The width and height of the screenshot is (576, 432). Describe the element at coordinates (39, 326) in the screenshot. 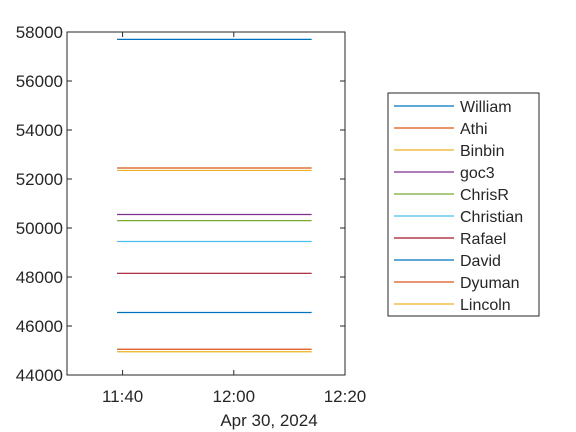

I see `y-tick-label: 46000` at that location.